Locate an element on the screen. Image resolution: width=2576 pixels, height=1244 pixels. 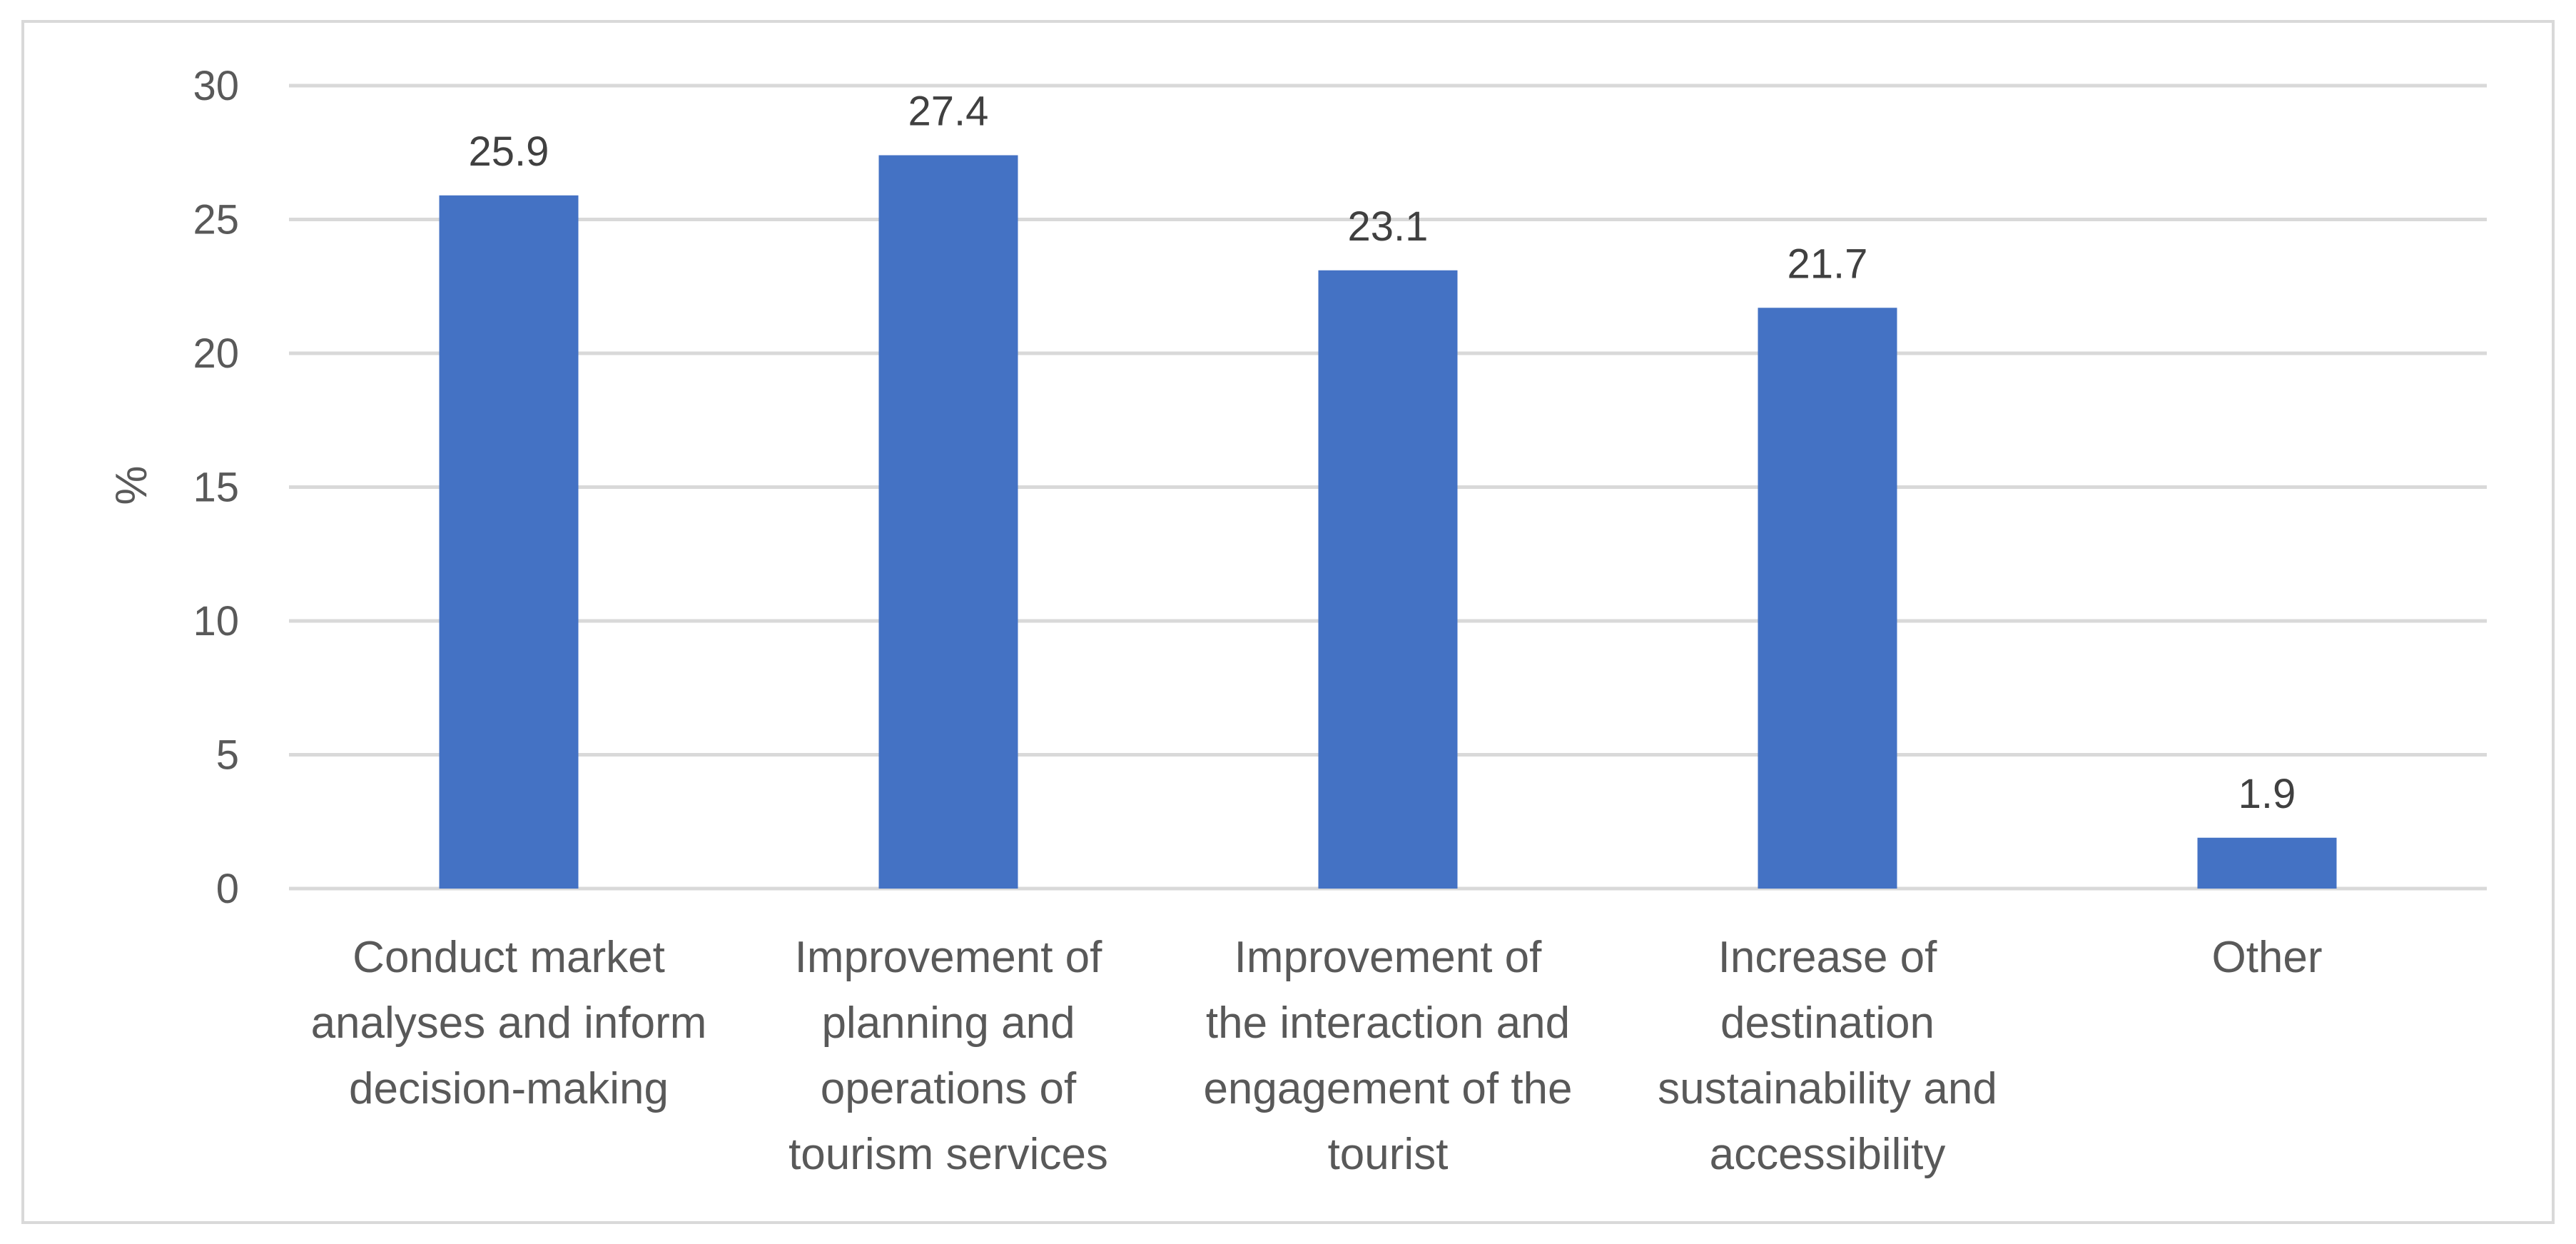
category-label-line: Increase of is located at coordinates (1828, 957).